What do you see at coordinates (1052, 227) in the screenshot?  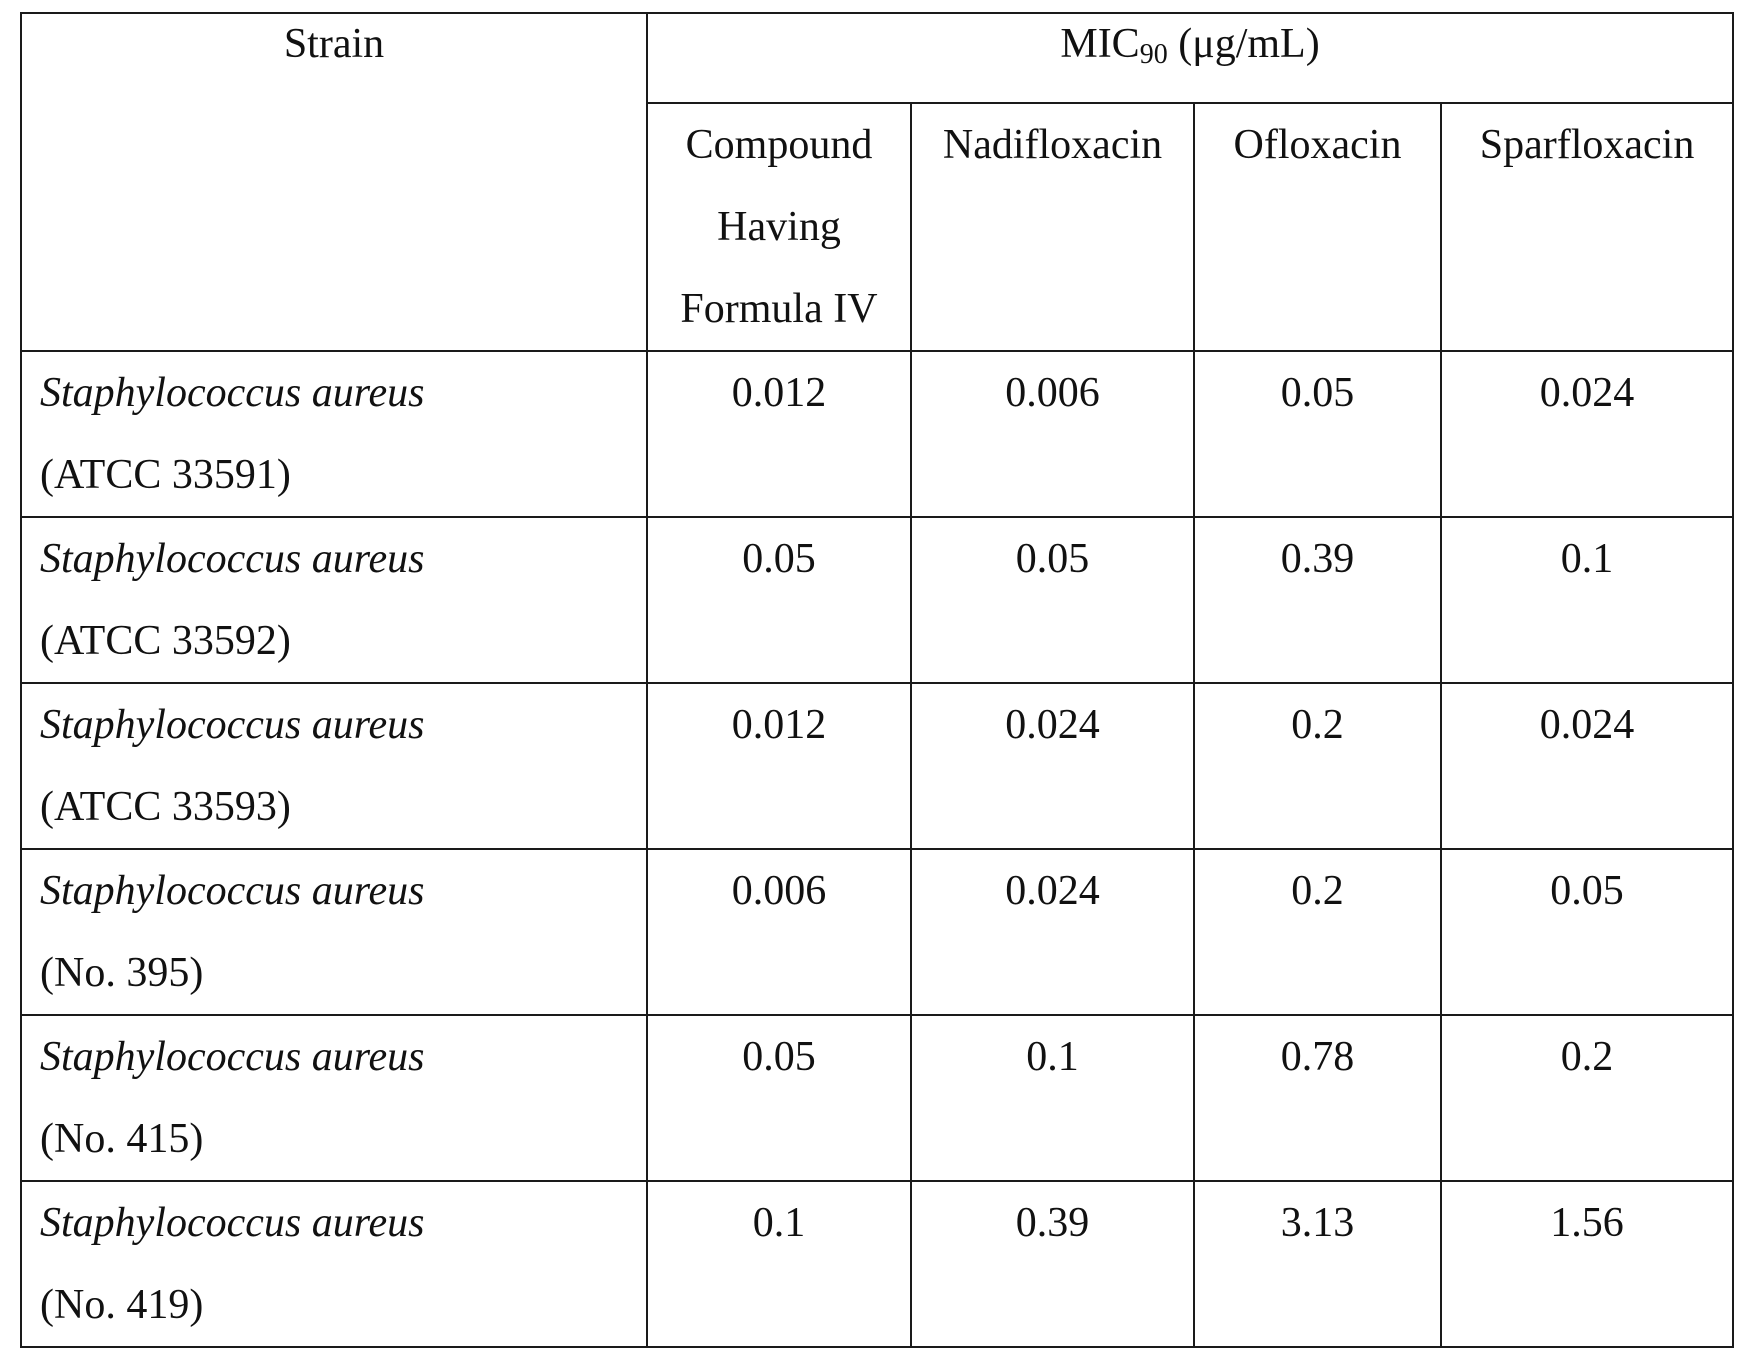 I see `column-header-nadifloxacin: Nadifloxacin` at bounding box center [1052, 227].